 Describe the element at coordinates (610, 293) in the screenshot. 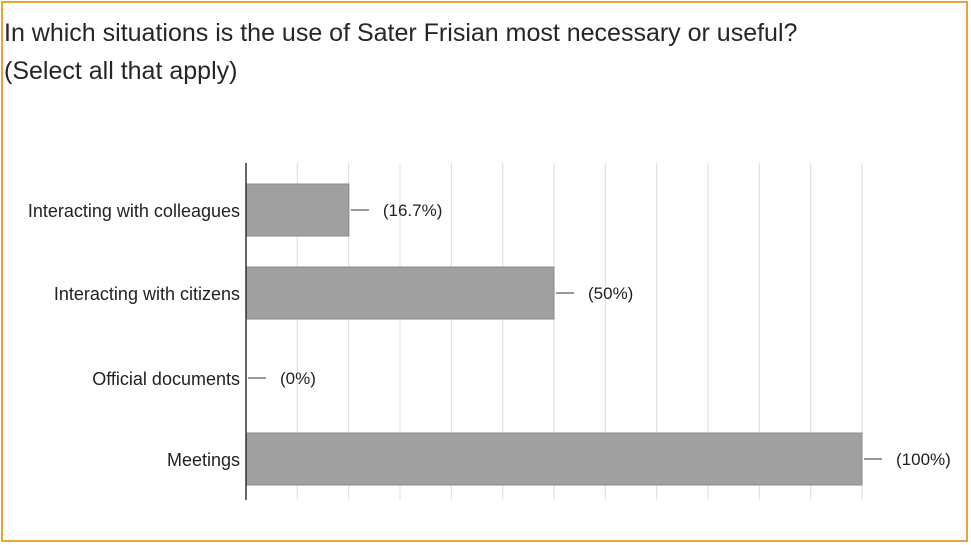

I see `value-label: (50%)` at that location.